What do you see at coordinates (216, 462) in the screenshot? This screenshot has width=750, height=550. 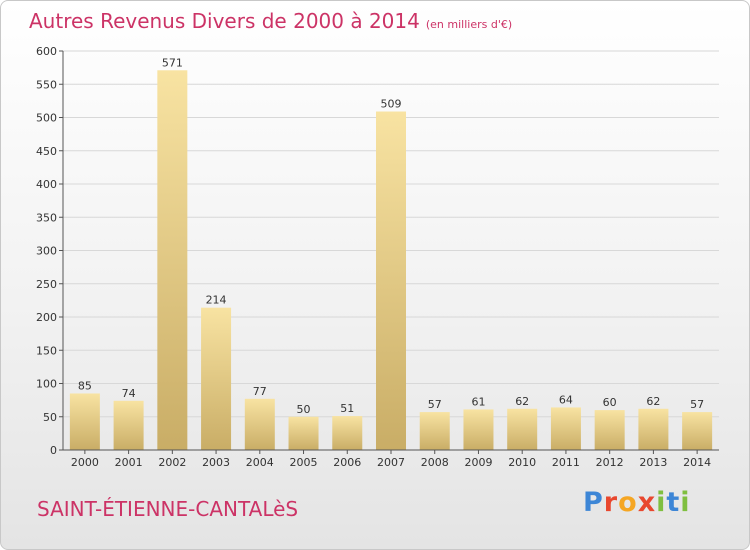 I see `x-tick-label: 2003` at bounding box center [216, 462].